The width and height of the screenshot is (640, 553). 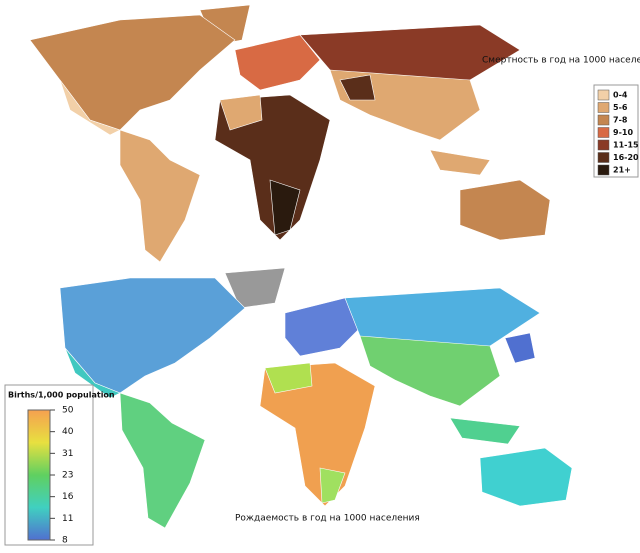 I want to click on tick-label: 40, so click(x=68, y=432).